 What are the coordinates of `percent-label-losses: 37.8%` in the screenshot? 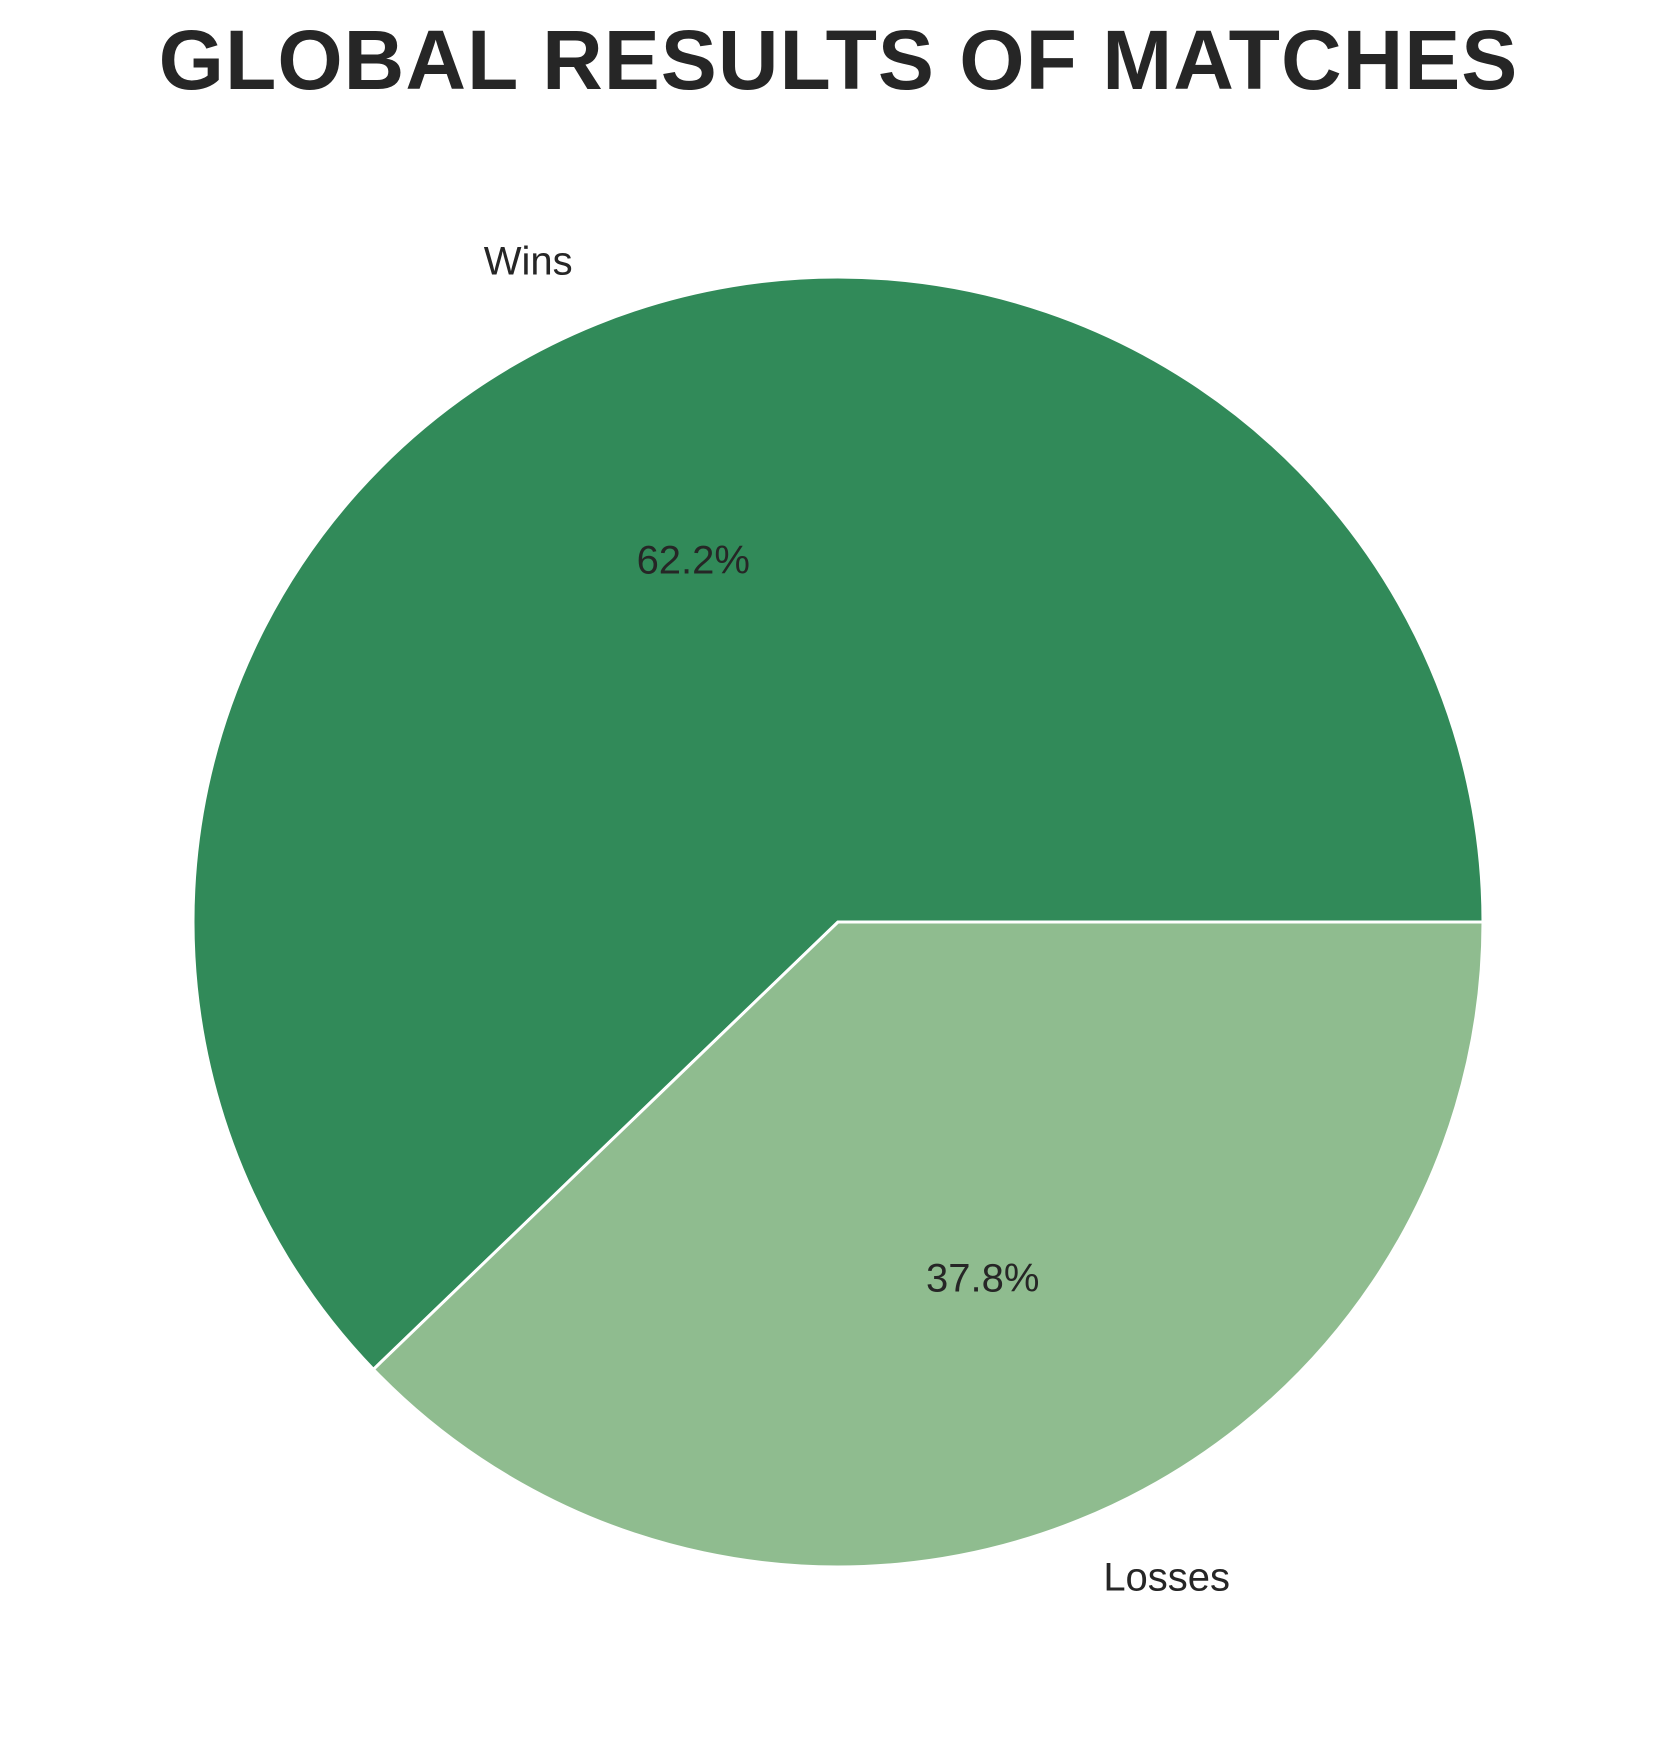 It's located at (982, 1278).